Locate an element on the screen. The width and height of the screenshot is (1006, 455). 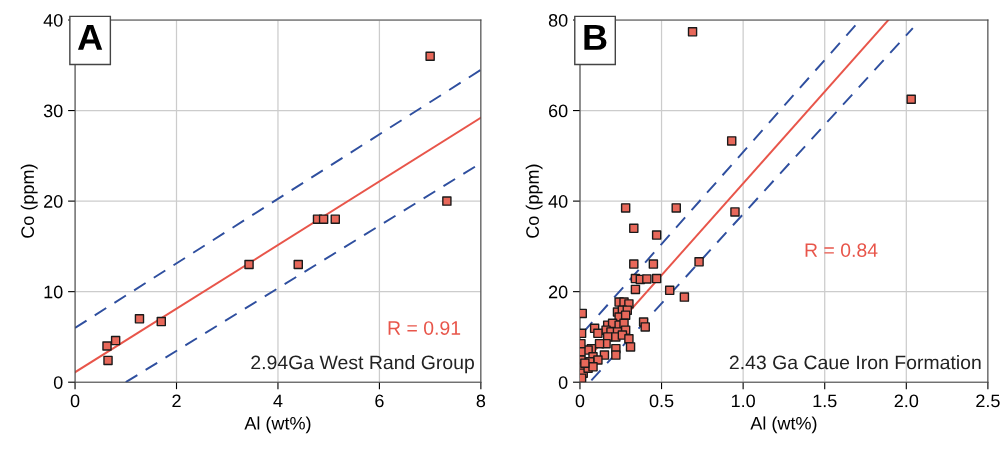
y-tick-label: 60 is located at coordinates (558, 111).